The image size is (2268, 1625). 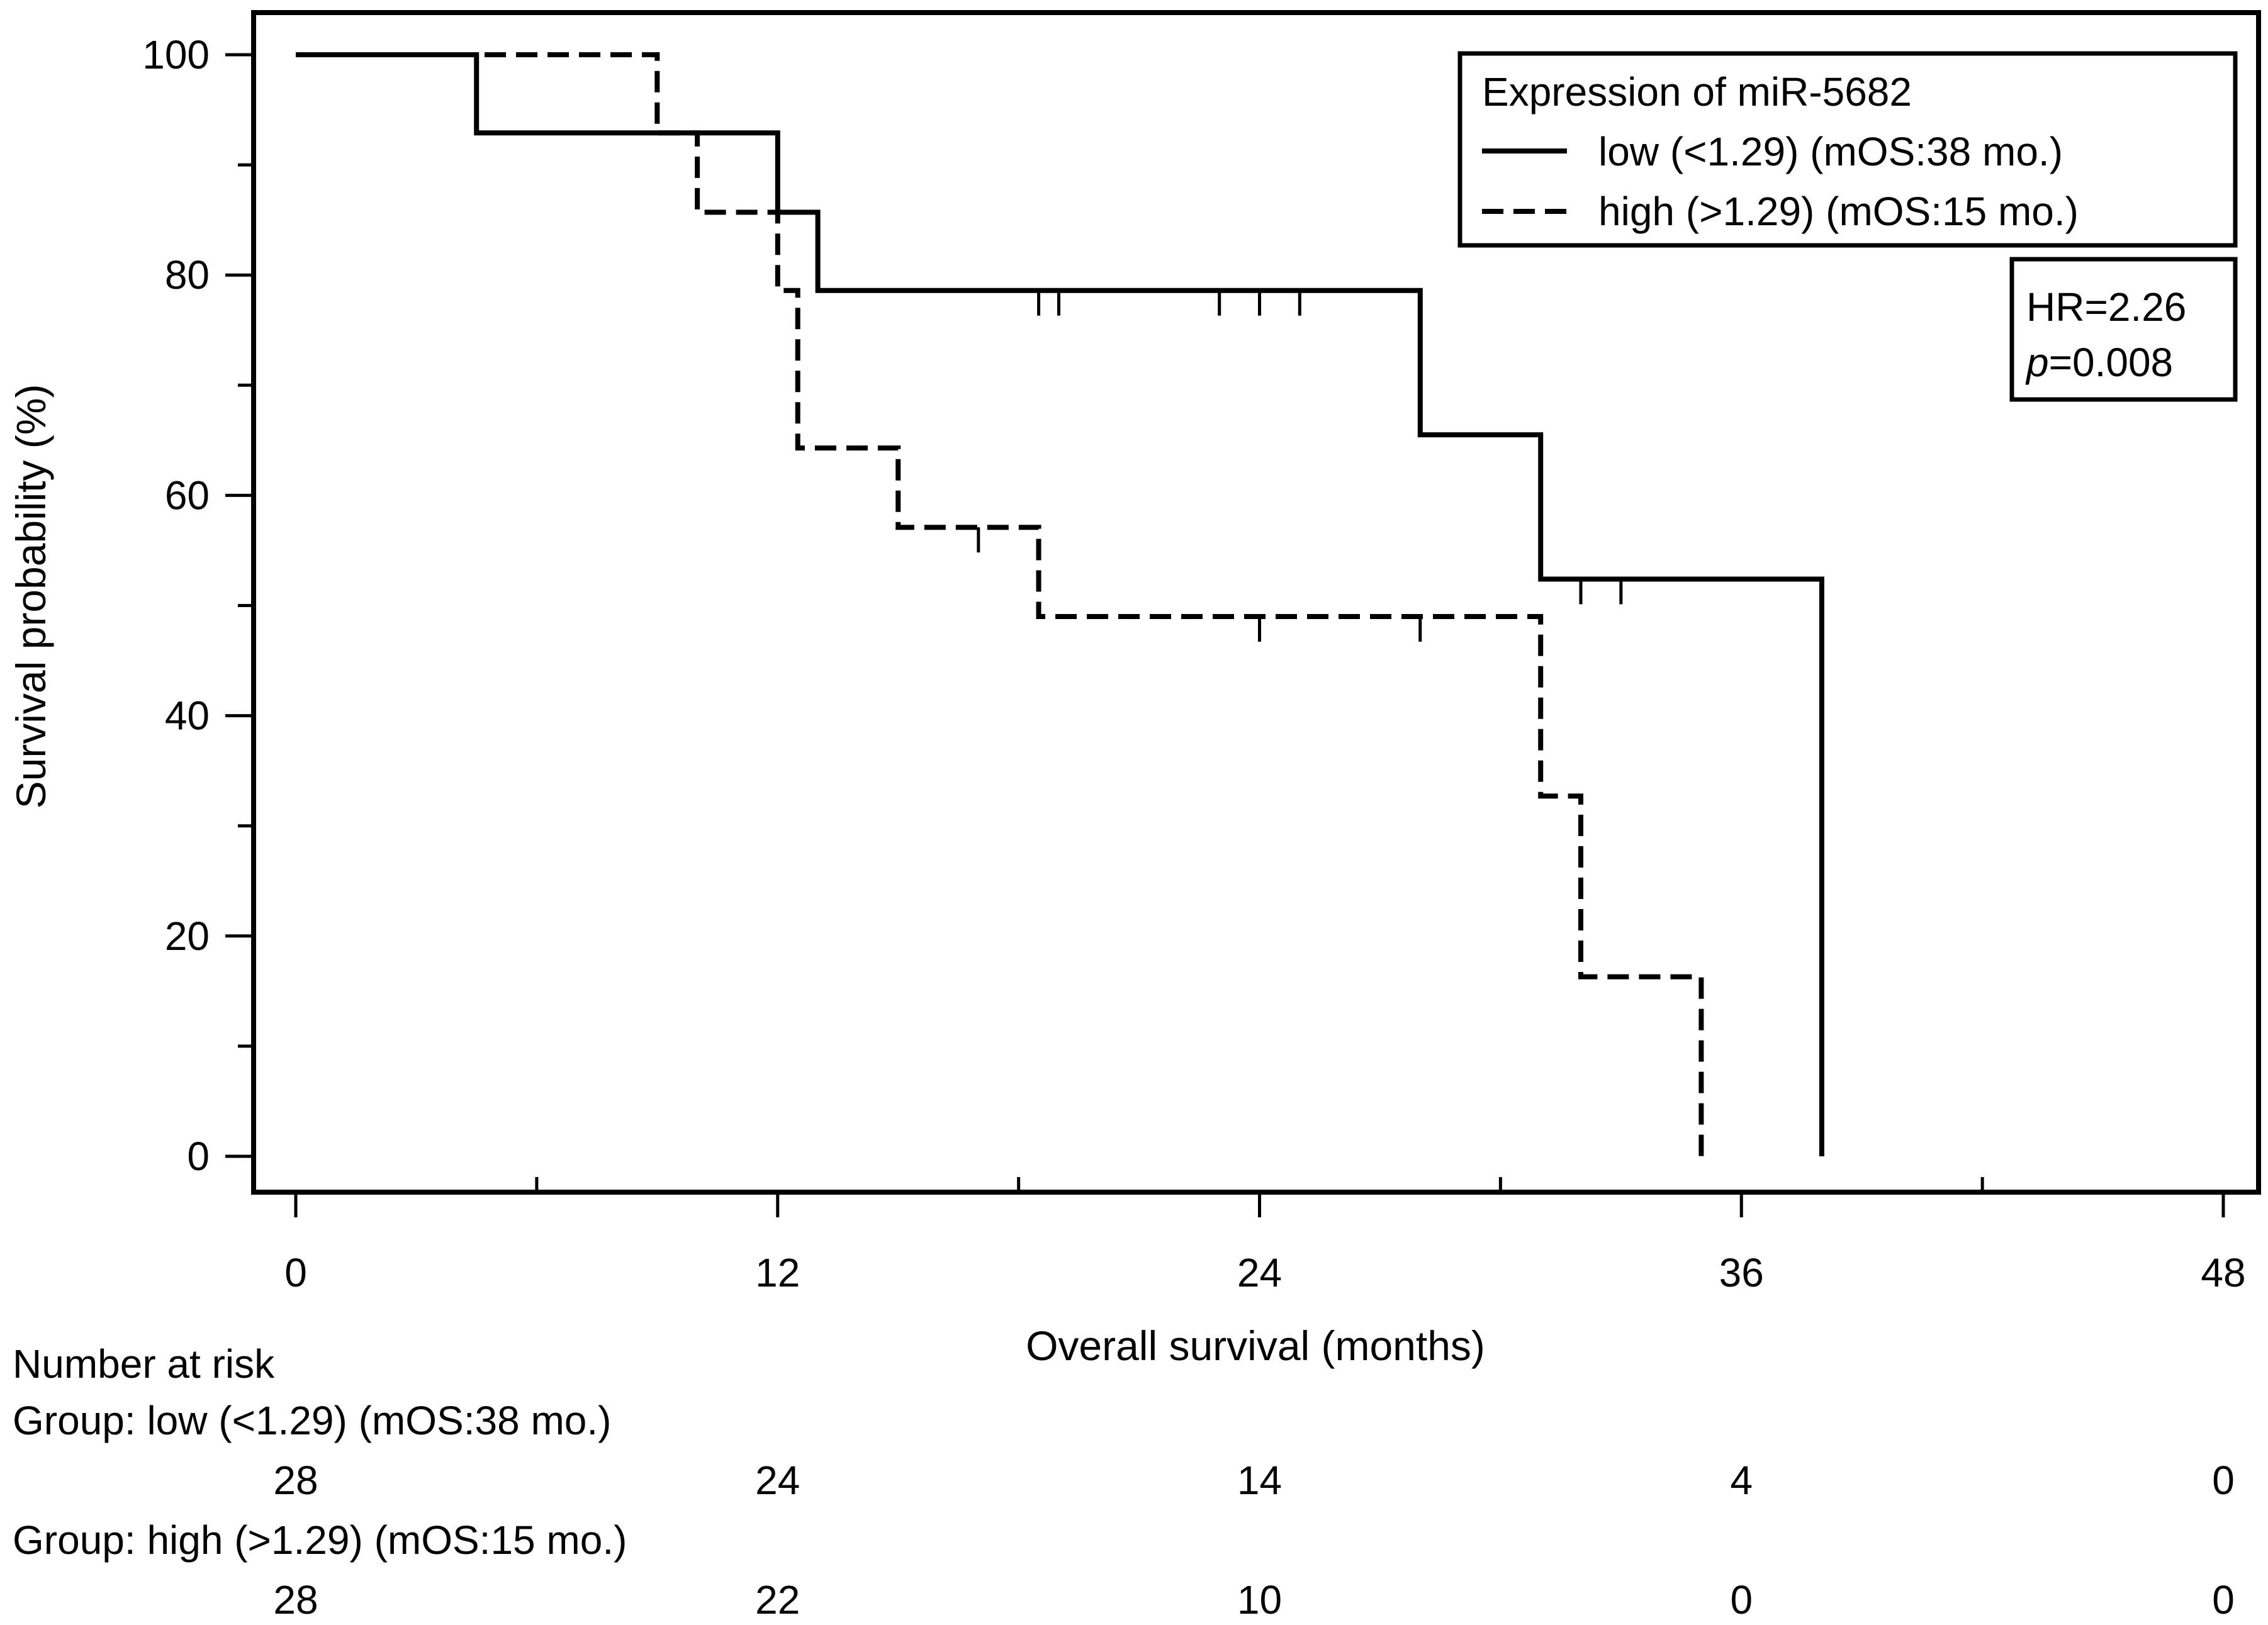 I want to click on risk-counts: 28 24 14 4 0 28 22 10 0 0, so click(x=1254, y=1540).